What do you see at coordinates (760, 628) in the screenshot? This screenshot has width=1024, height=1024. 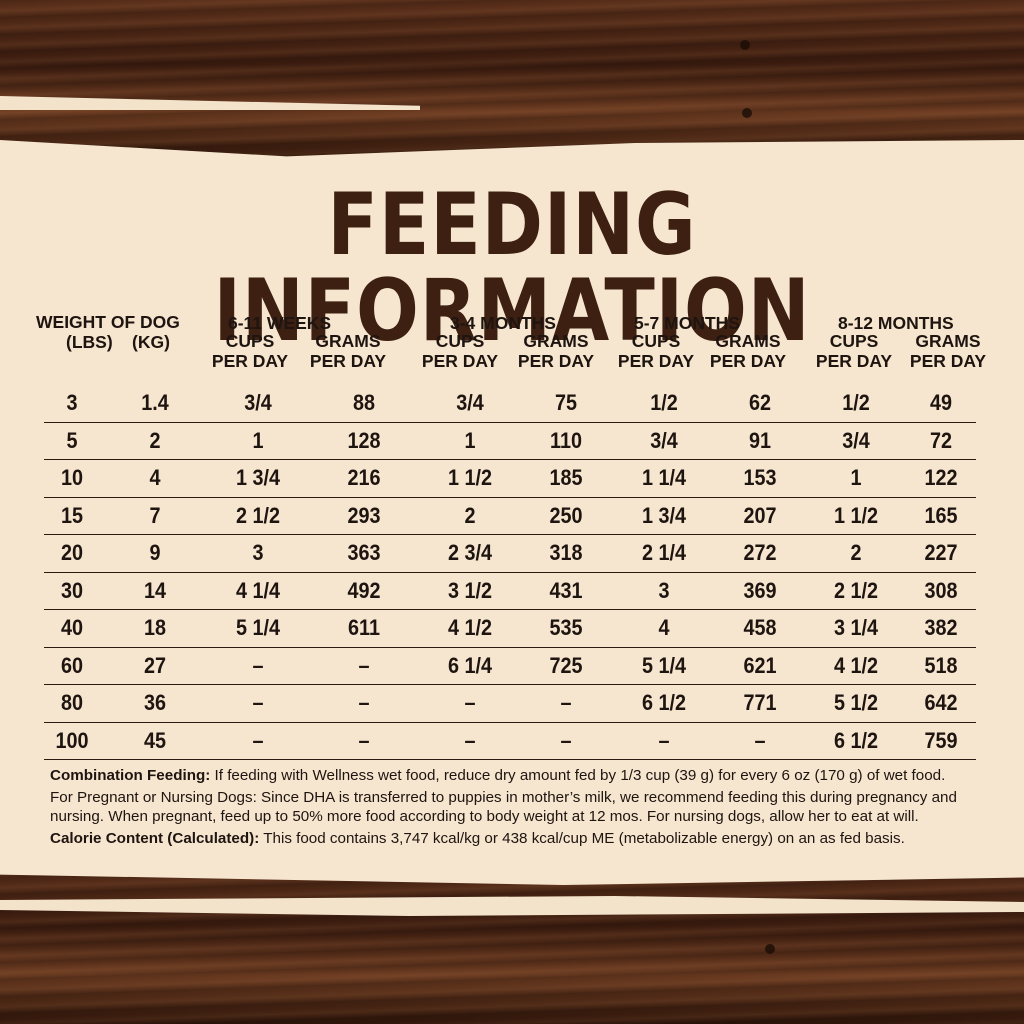 I see `table-cell: 458` at bounding box center [760, 628].